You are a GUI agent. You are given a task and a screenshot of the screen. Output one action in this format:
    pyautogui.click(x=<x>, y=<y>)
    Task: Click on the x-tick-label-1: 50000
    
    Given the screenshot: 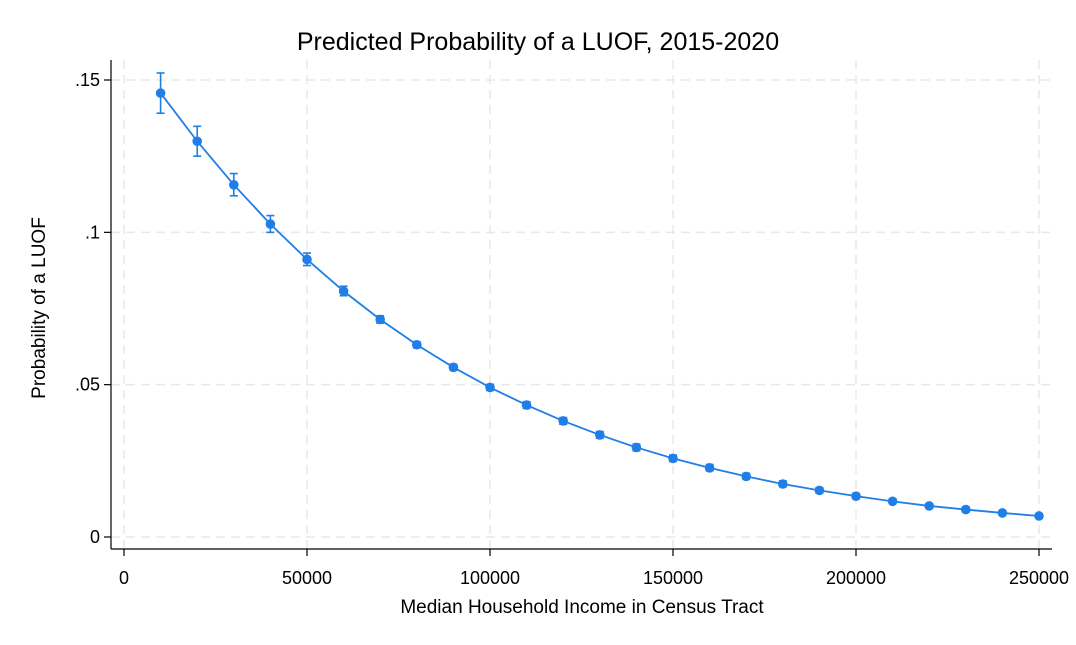 What is the action you would take?
    pyautogui.click(x=307, y=578)
    